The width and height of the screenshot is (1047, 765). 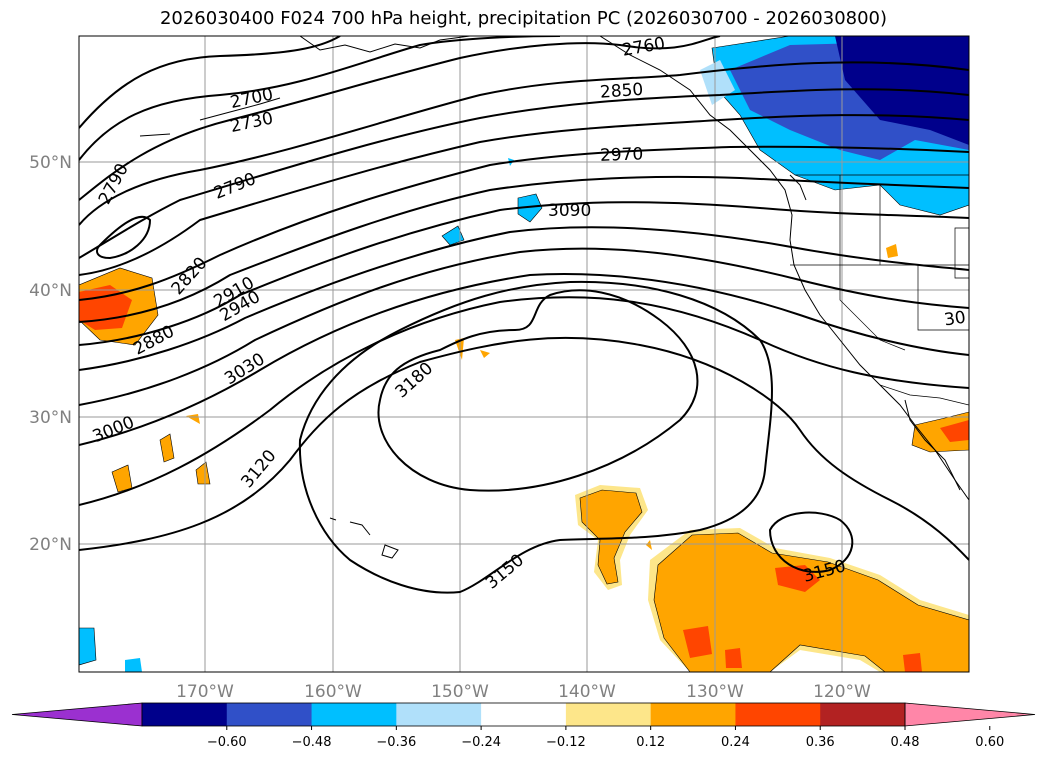 What do you see at coordinates (50, 418) in the screenshot?
I see `lat-label: 30°N` at bounding box center [50, 418].